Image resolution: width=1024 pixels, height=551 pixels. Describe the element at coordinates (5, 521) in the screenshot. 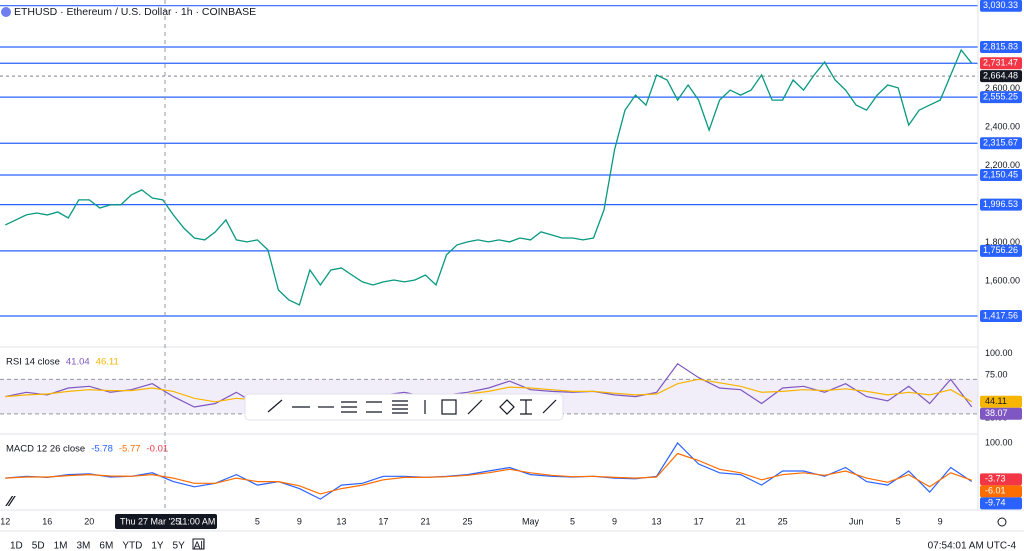

I see `x-tick-label: 12` at that location.